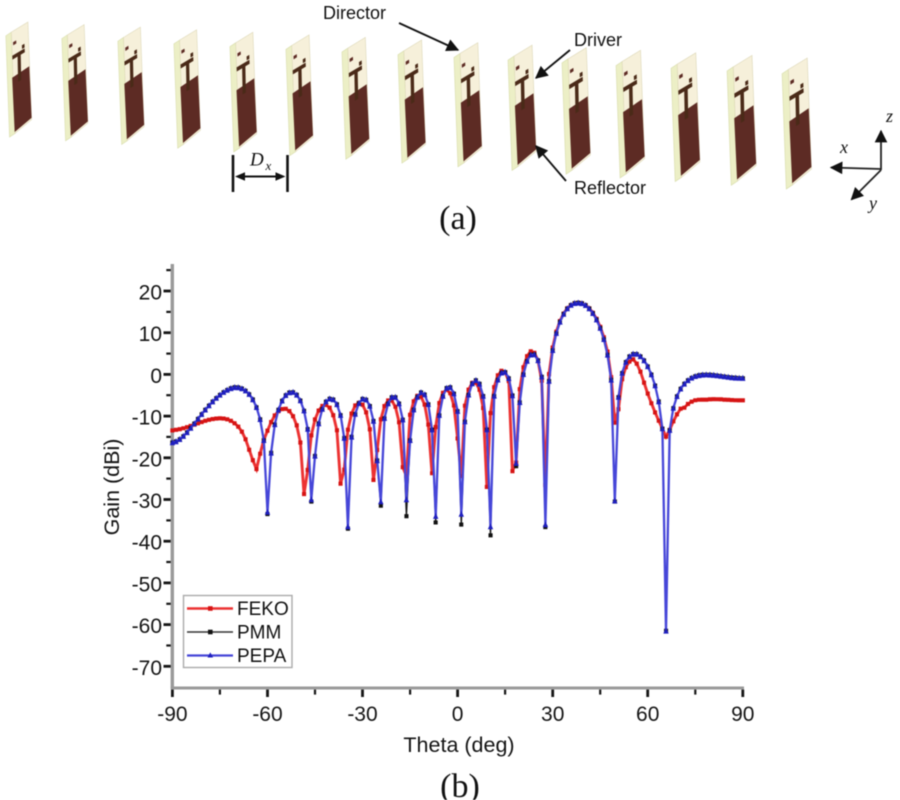  Describe the element at coordinates (598, 40) in the screenshot. I see `svg-text: Driver` at that location.